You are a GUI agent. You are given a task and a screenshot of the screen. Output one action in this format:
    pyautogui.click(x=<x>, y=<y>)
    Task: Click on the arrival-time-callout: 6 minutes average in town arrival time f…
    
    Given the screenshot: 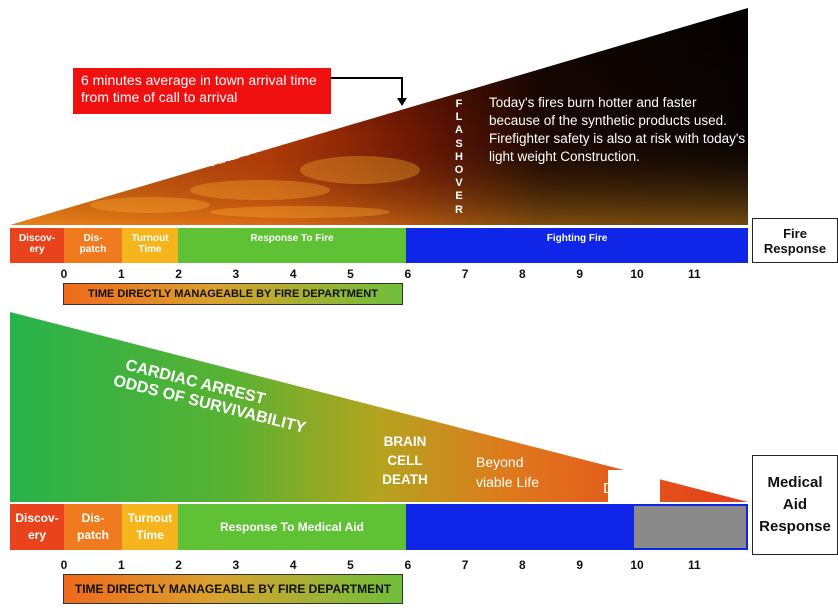 What is the action you would take?
    pyautogui.click(x=202, y=91)
    